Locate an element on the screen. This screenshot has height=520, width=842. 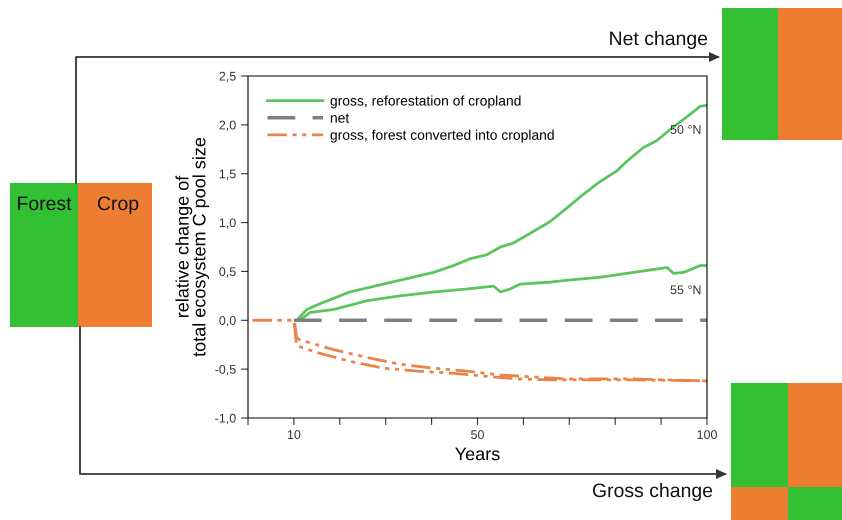
annotation: 55 °N is located at coordinates (685, 289).